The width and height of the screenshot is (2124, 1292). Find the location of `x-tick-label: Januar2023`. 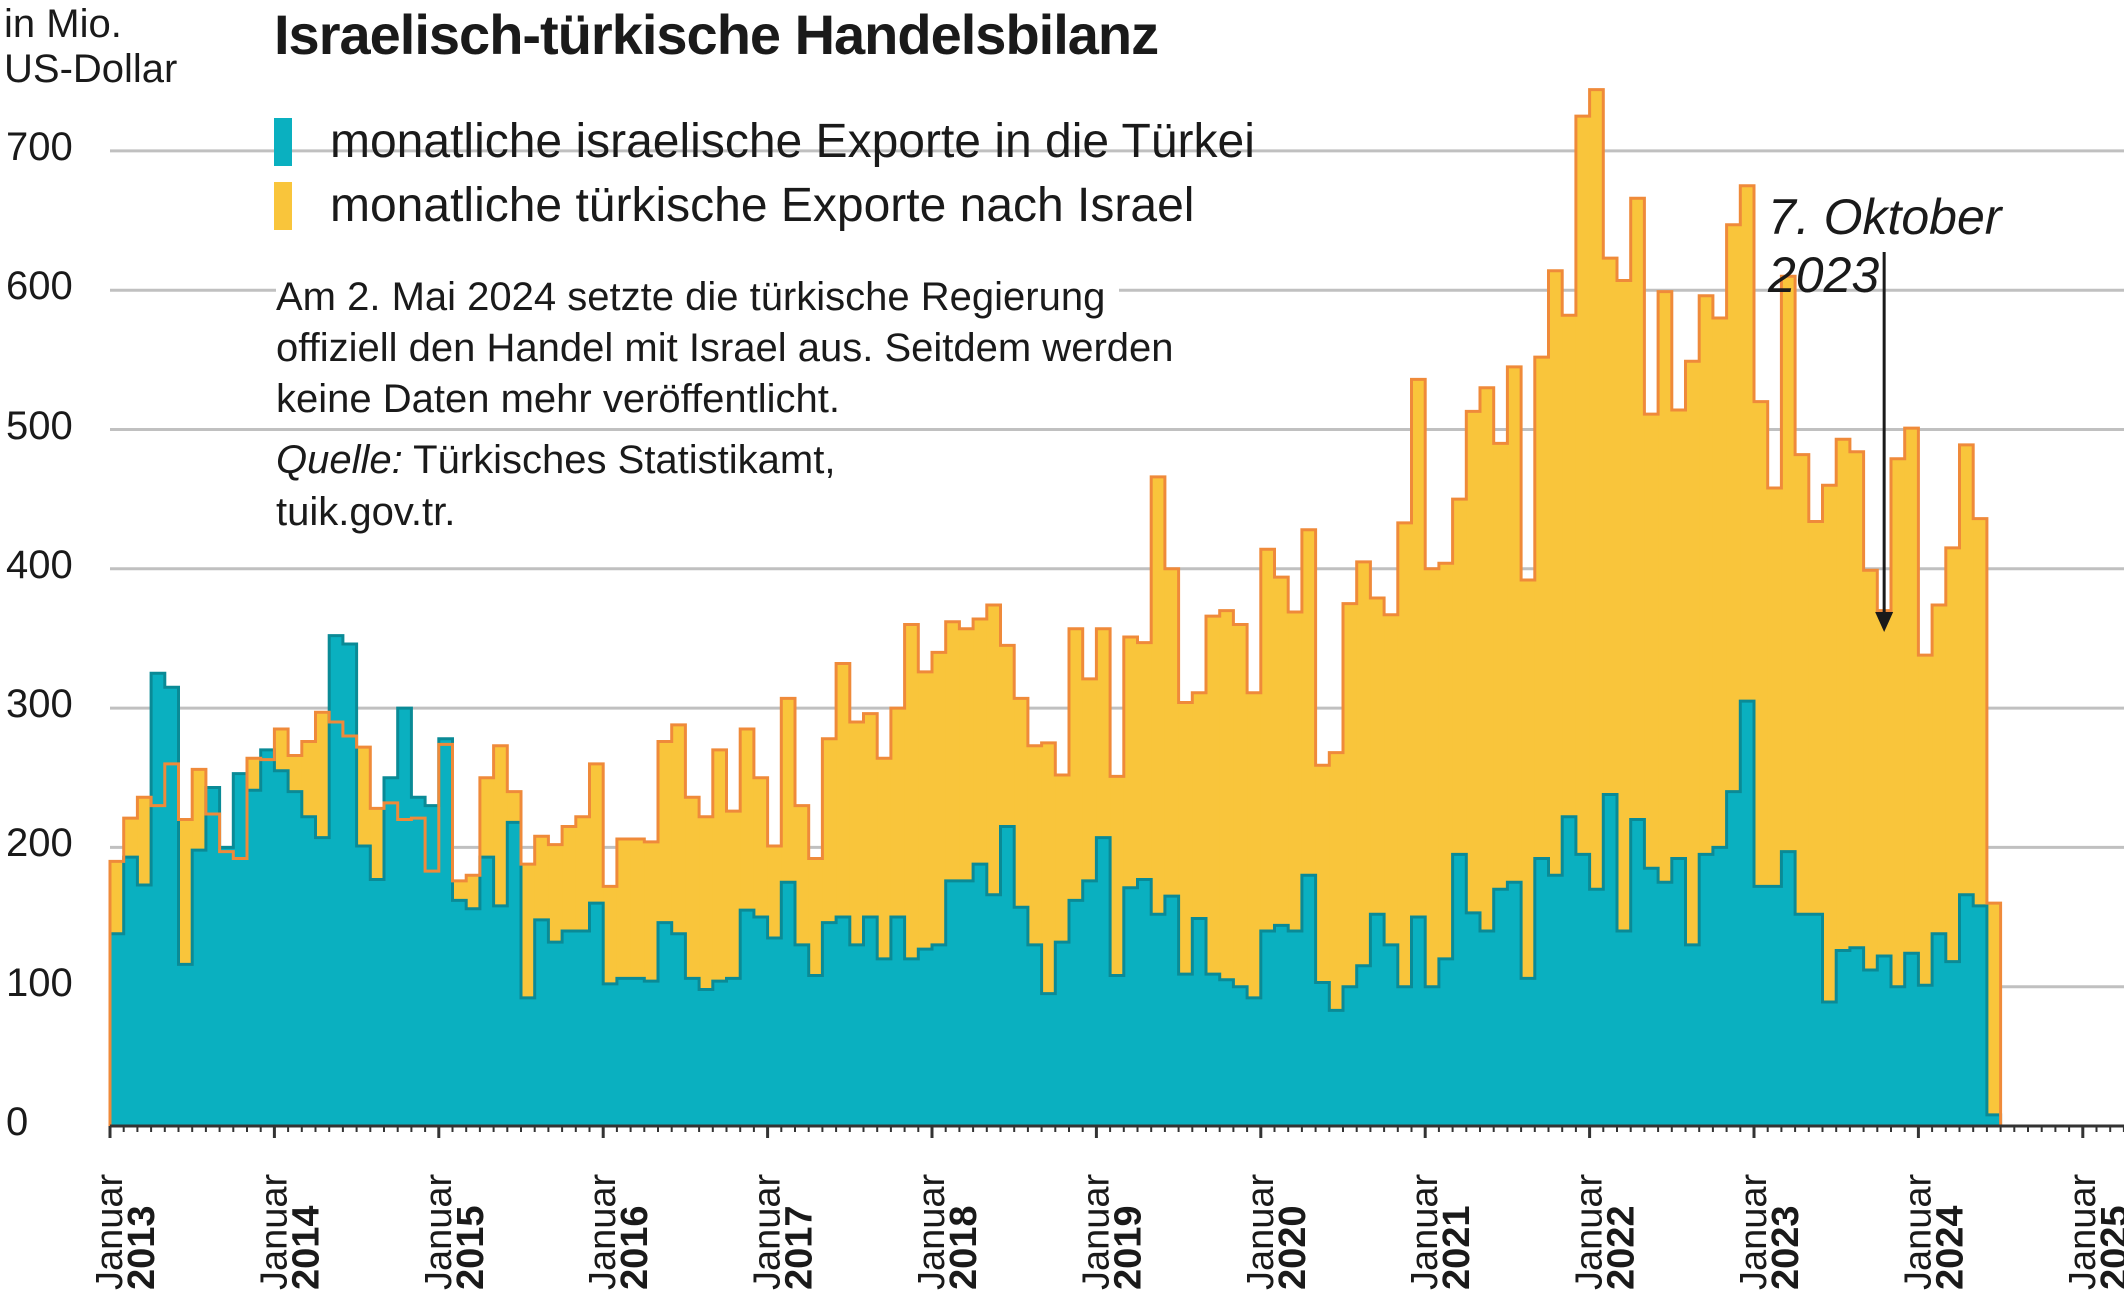

x-tick-label: Januar2023 is located at coordinates (1770, 1231).